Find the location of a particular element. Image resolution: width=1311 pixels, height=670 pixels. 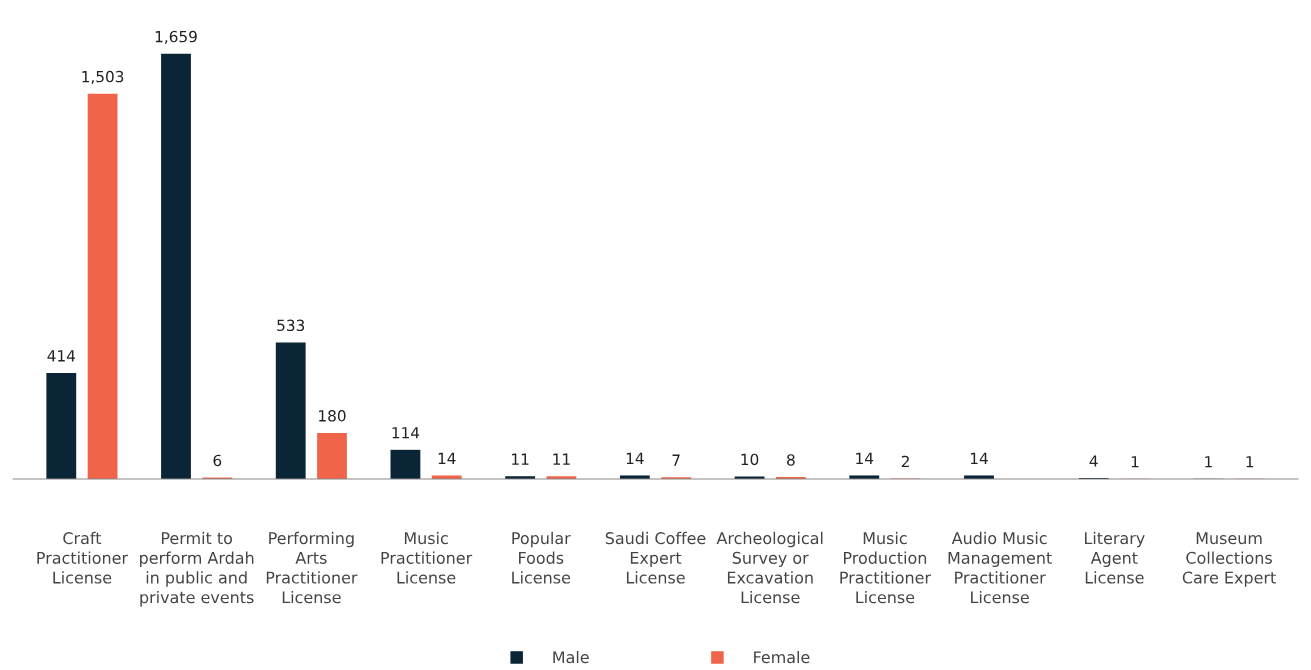

x-tick-label: Archeological Survey or Excavation License is located at coordinates (769, 567).